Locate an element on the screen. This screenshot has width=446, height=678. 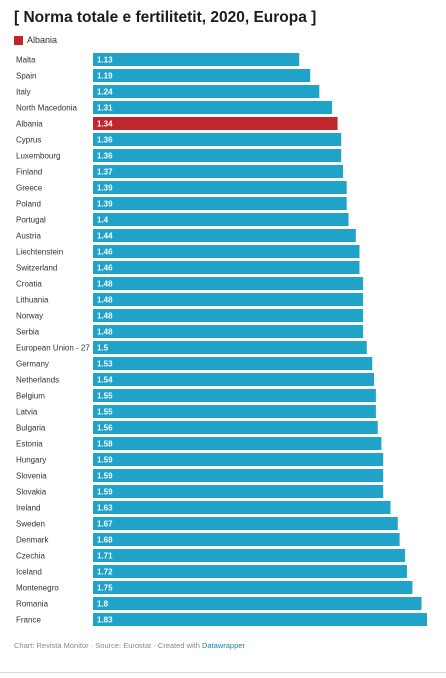
value-label-bulgaria: 1.56 is located at coordinates (105, 428).